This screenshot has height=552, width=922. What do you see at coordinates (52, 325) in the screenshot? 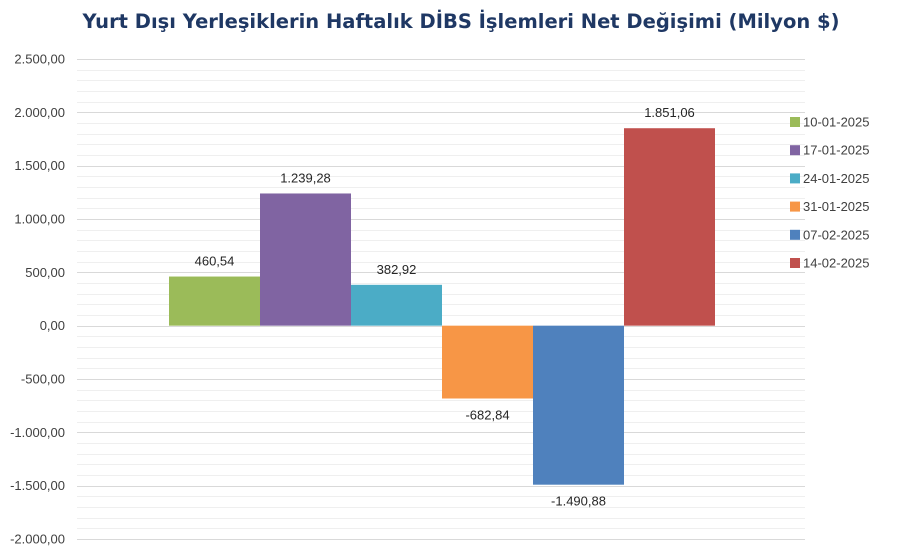
I see `y-tick-label: 0,00` at bounding box center [52, 325].